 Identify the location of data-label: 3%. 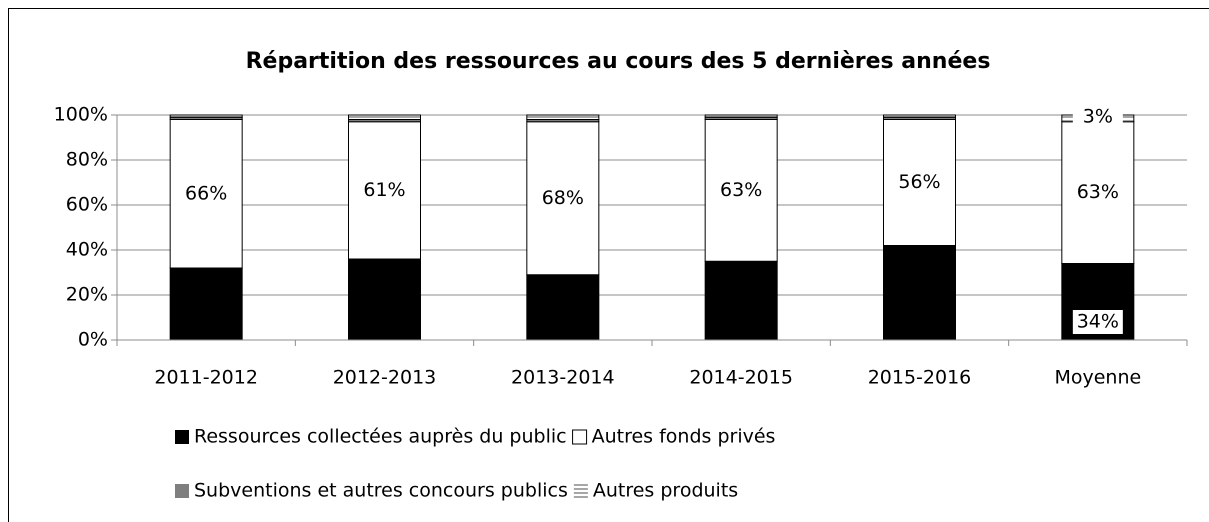
(1098, 117).